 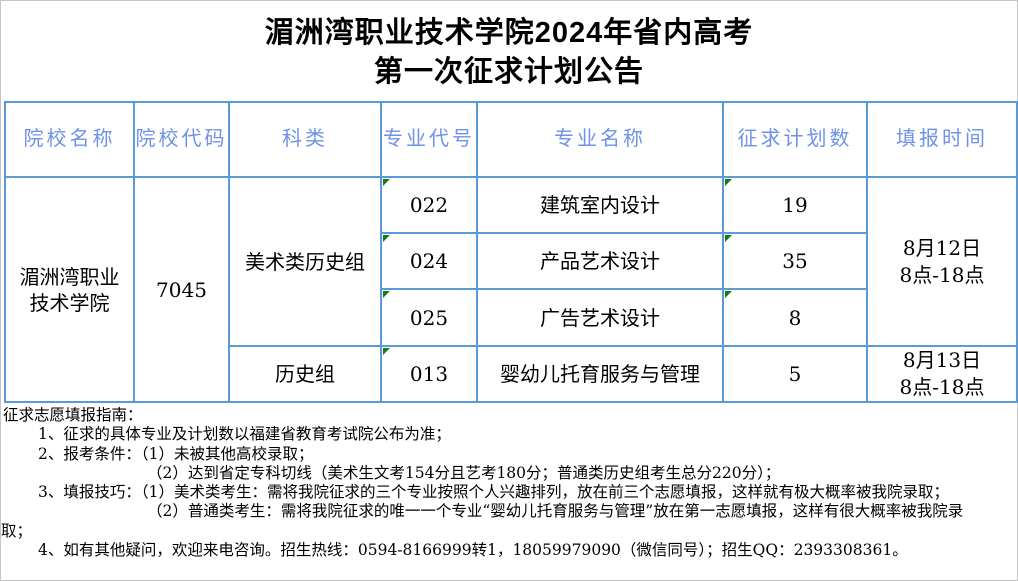 I want to click on major-code-text: 013, so click(x=429, y=374).